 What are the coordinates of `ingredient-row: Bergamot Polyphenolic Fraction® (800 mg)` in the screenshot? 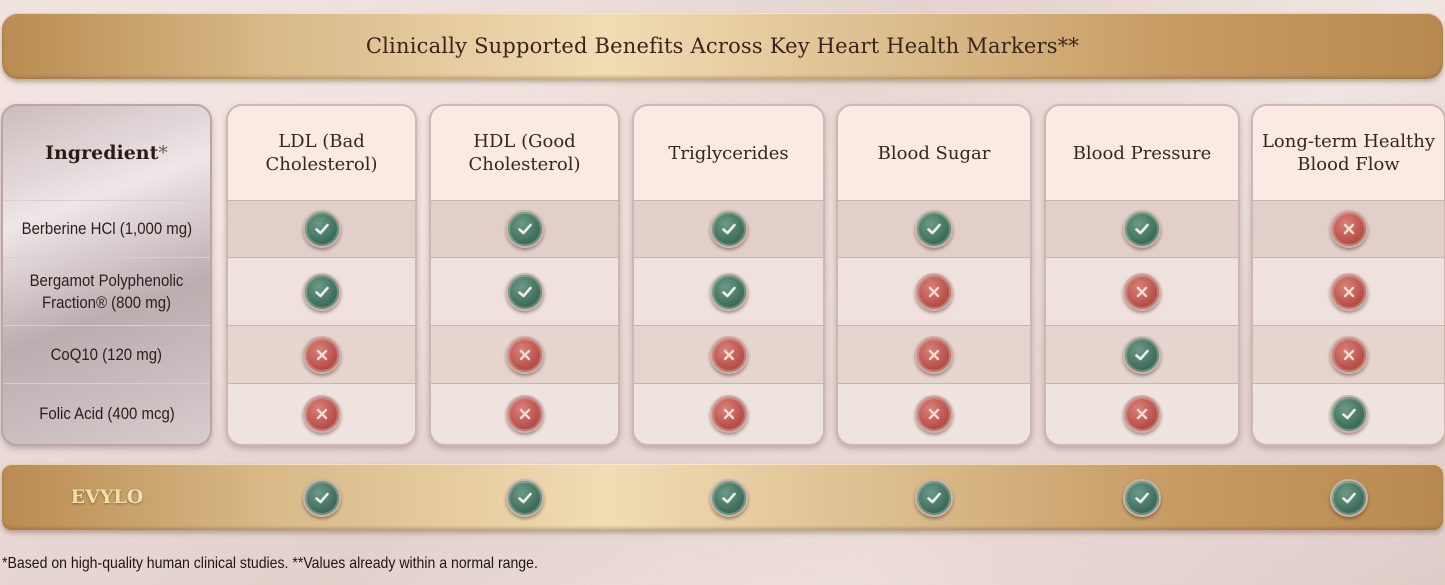 It's located at (106, 291).